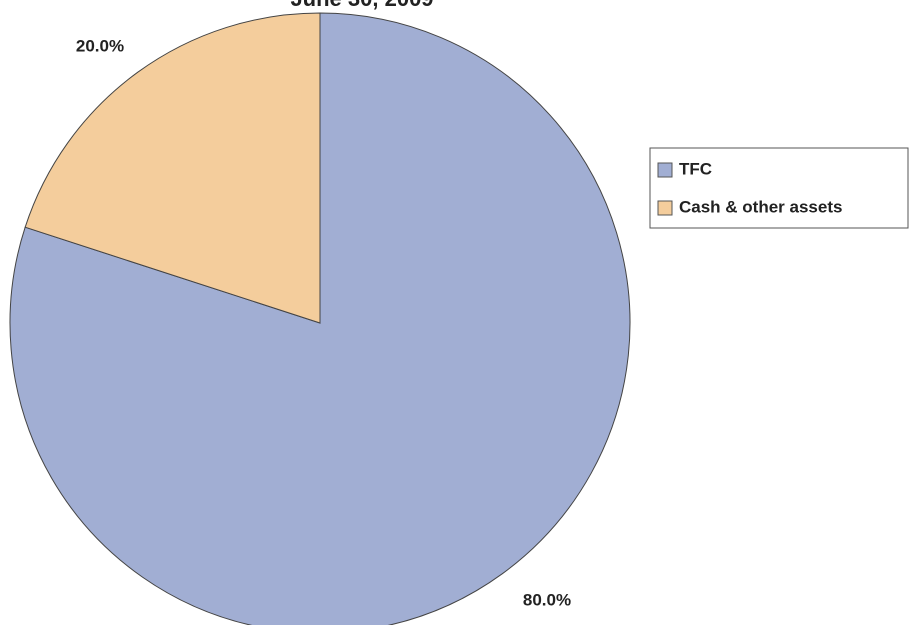  I want to click on data-label: 20.0%, so click(100, 45).